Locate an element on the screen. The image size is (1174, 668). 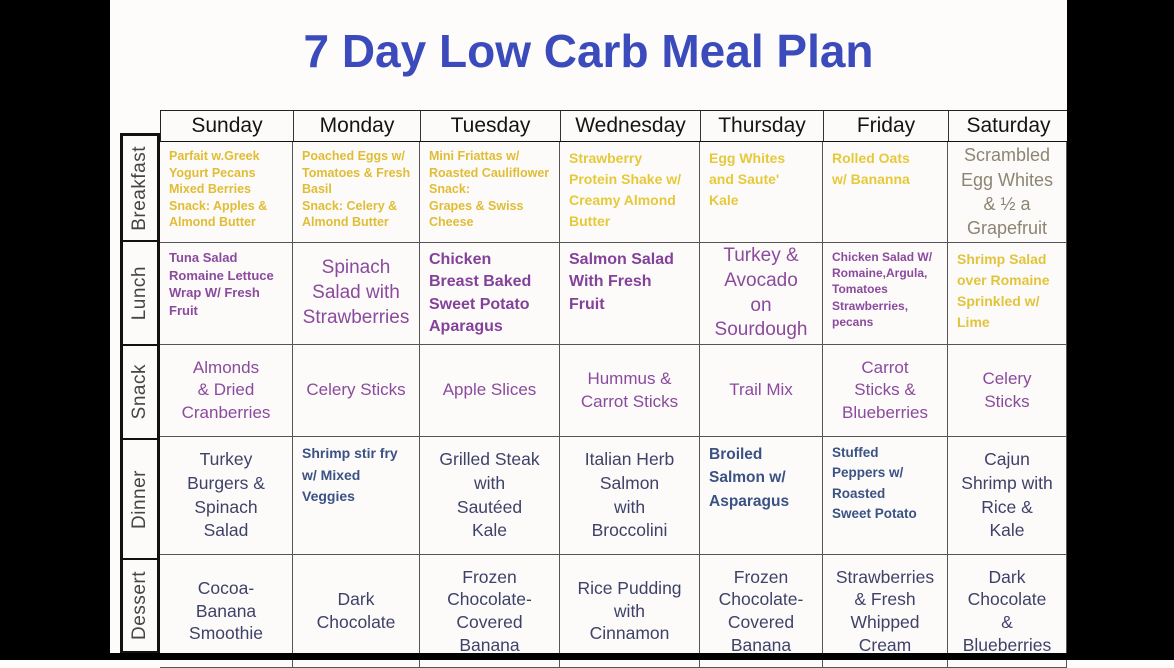
cell-dessert-tuesday: Frozen Chocolate- Covered Banana is located at coordinates (490, 611).